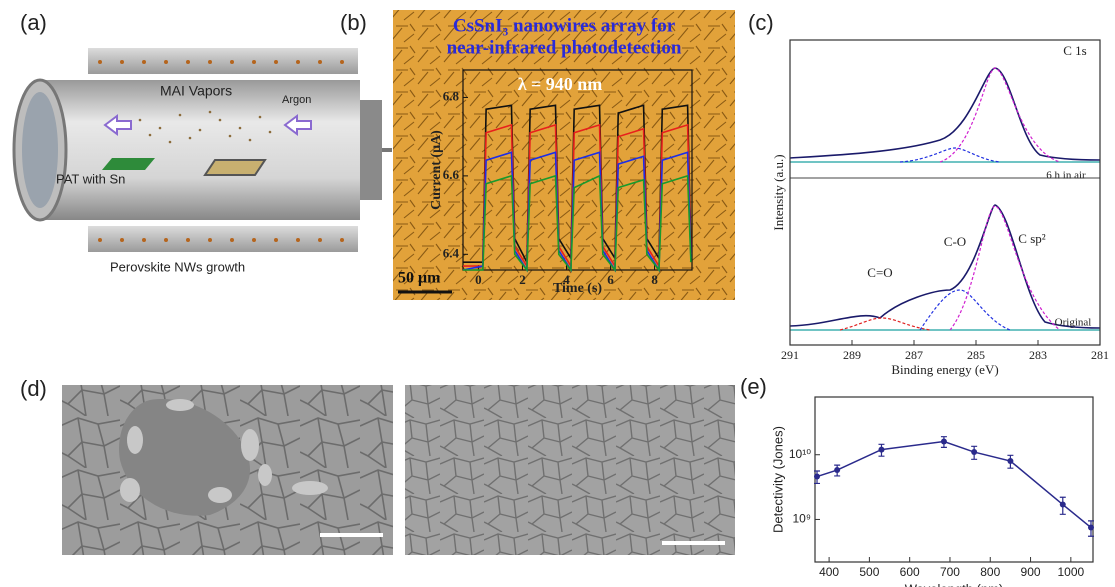  Describe the element at coordinates (128, 164) in the screenshot. I see `substrate` at that location.